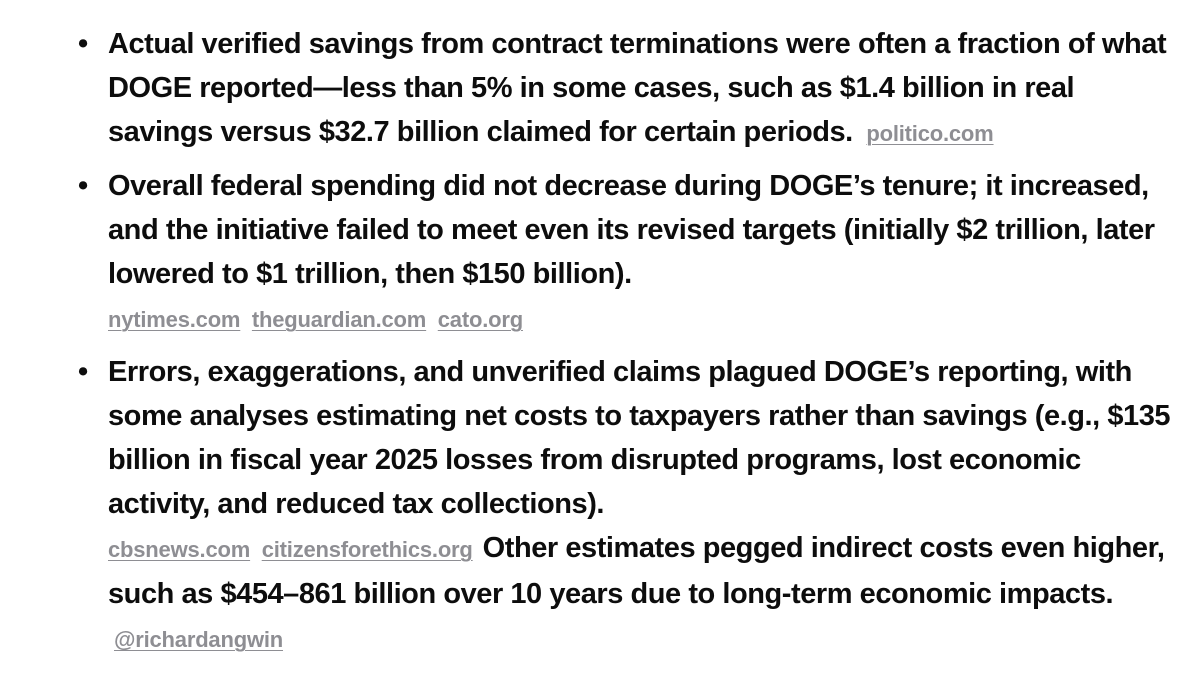  What do you see at coordinates (199, 639) in the screenshot?
I see `source-link-richardangwin: @richardangwin` at bounding box center [199, 639].